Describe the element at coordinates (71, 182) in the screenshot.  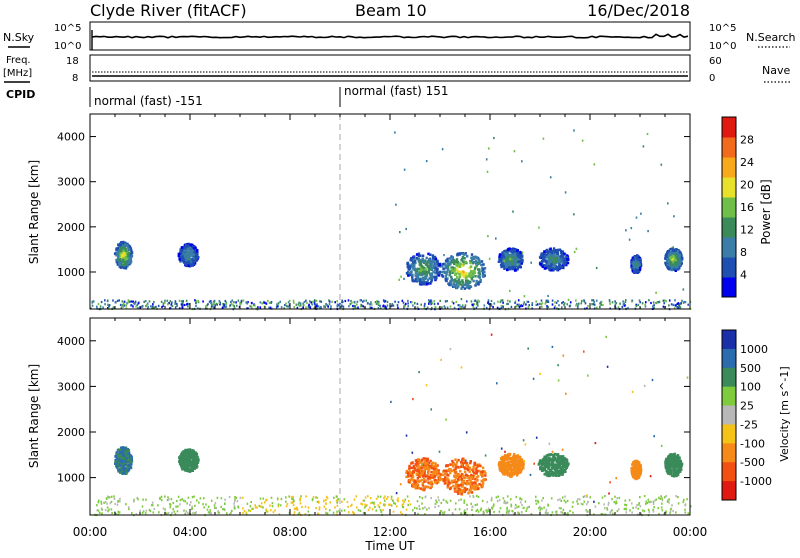
I see `y-tick-label: 3000` at that location.